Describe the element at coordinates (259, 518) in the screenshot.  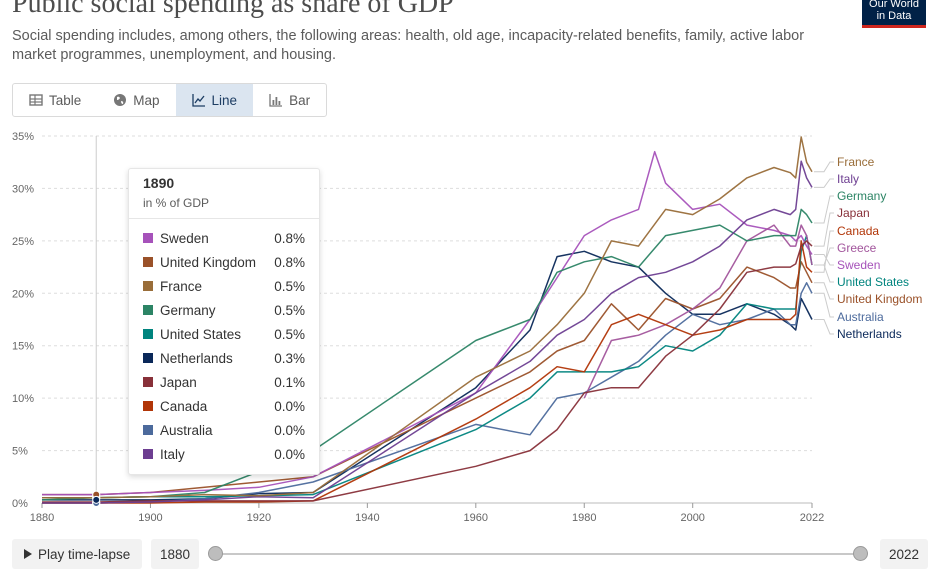
I see `x-tick-label: 1920` at that location.